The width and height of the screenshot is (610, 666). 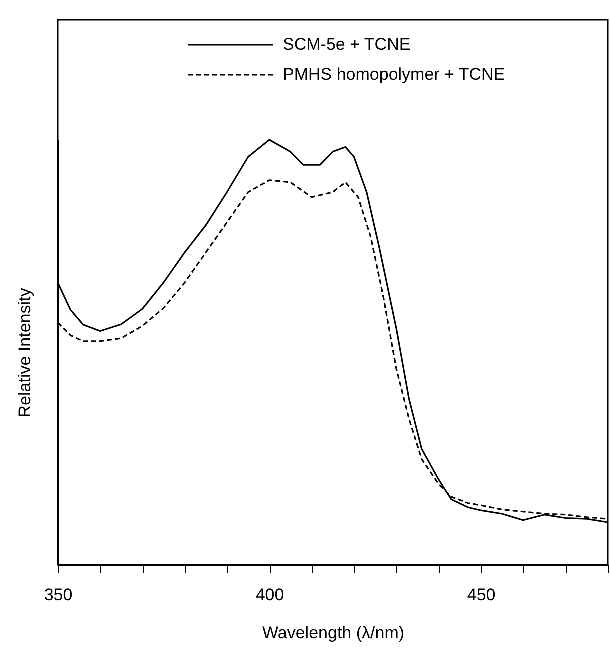 I want to click on legend-label: SCM-5e + TCNE, so click(x=347, y=44).